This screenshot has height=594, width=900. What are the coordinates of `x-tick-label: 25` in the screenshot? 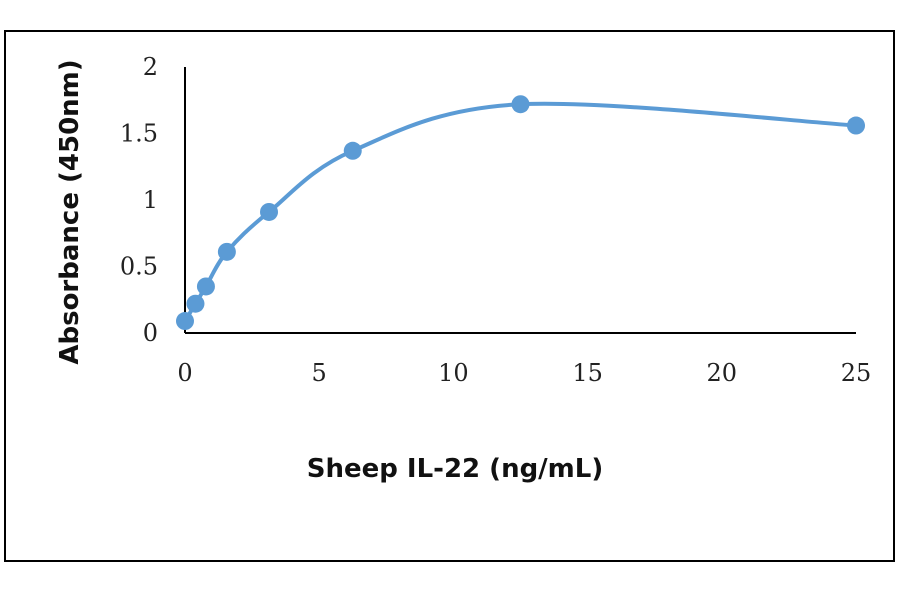 It's located at (856, 373).